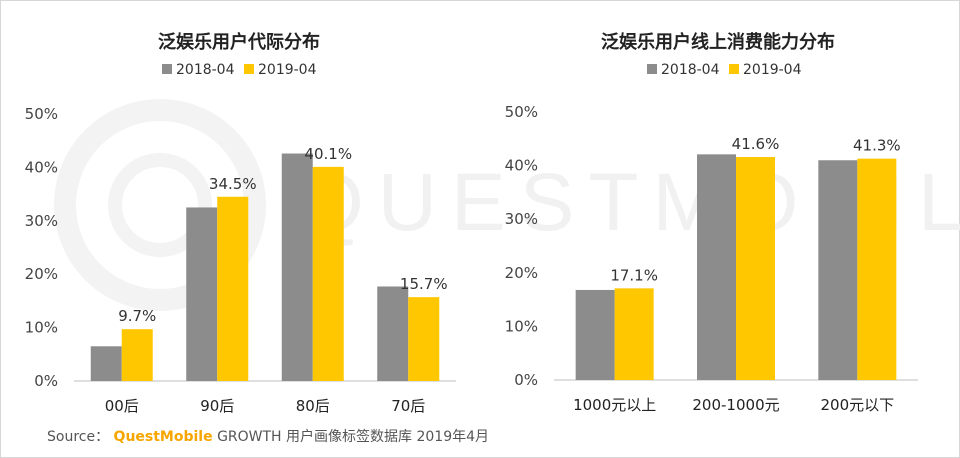 This screenshot has width=960, height=458. What do you see at coordinates (78, 437) in the screenshot?
I see `source-label: Source：` at bounding box center [78, 437].